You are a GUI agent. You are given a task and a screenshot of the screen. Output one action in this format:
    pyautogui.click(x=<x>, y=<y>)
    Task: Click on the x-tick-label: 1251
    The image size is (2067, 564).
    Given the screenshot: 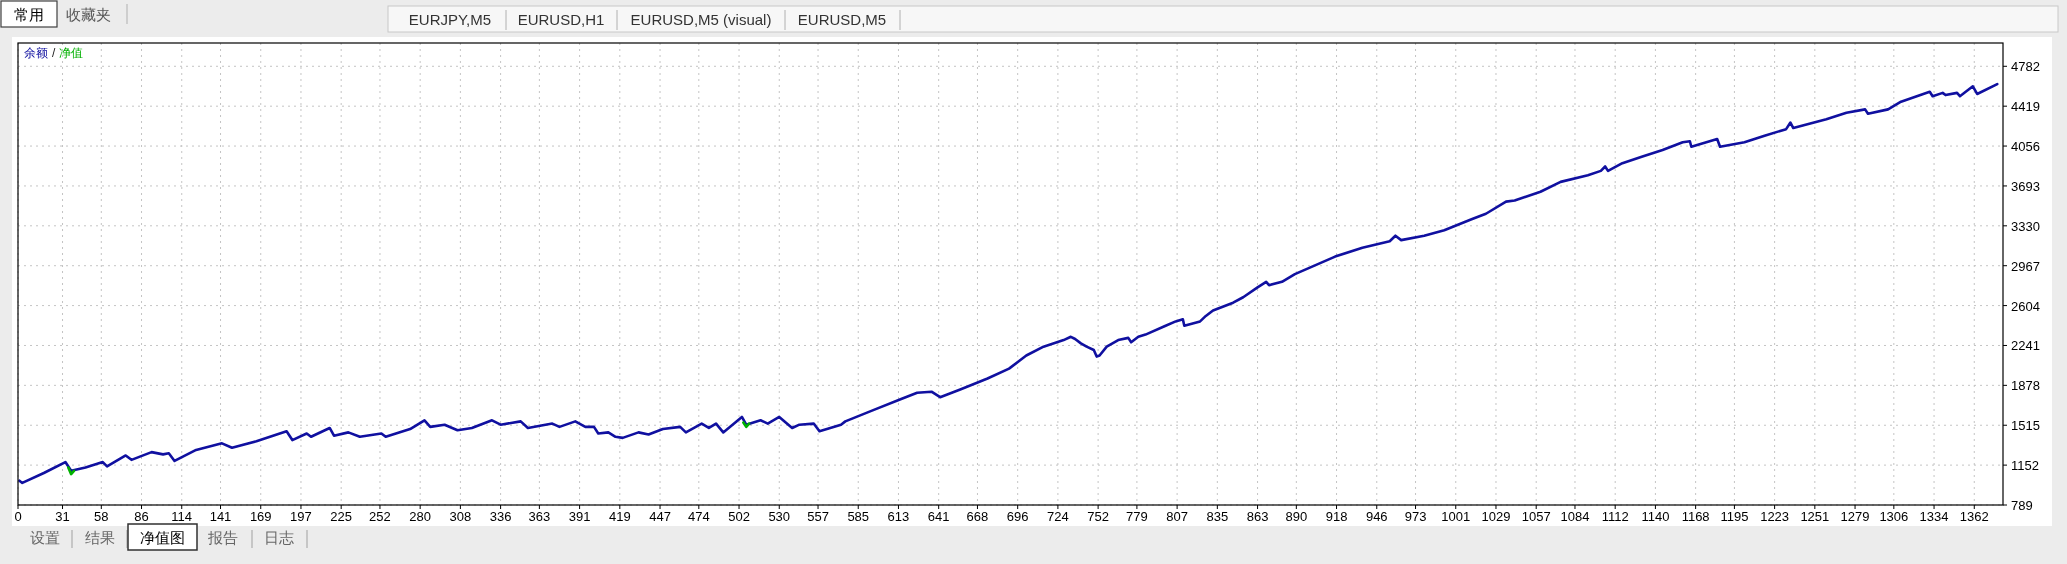 What is the action you would take?
    pyautogui.click(x=1815, y=516)
    